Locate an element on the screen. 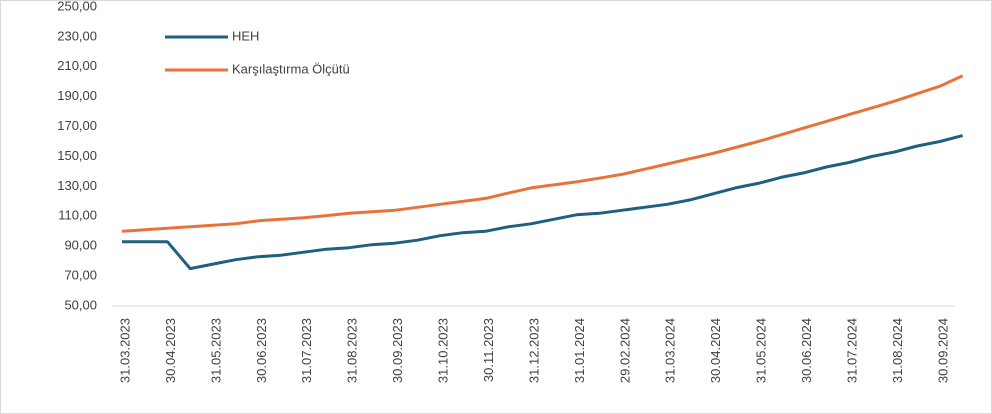  y-tick-label: 230,00 is located at coordinates (77, 35).